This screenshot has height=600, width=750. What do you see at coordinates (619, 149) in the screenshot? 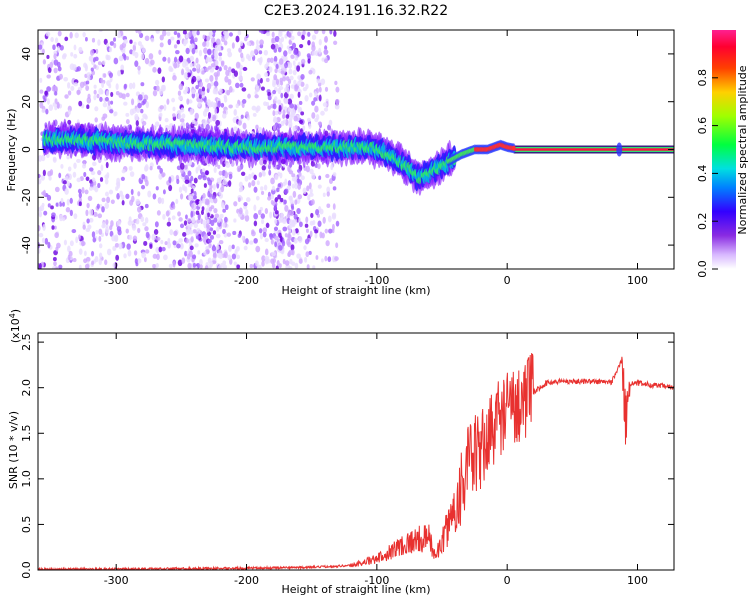
I see `ridge-mark` at bounding box center [619, 149].